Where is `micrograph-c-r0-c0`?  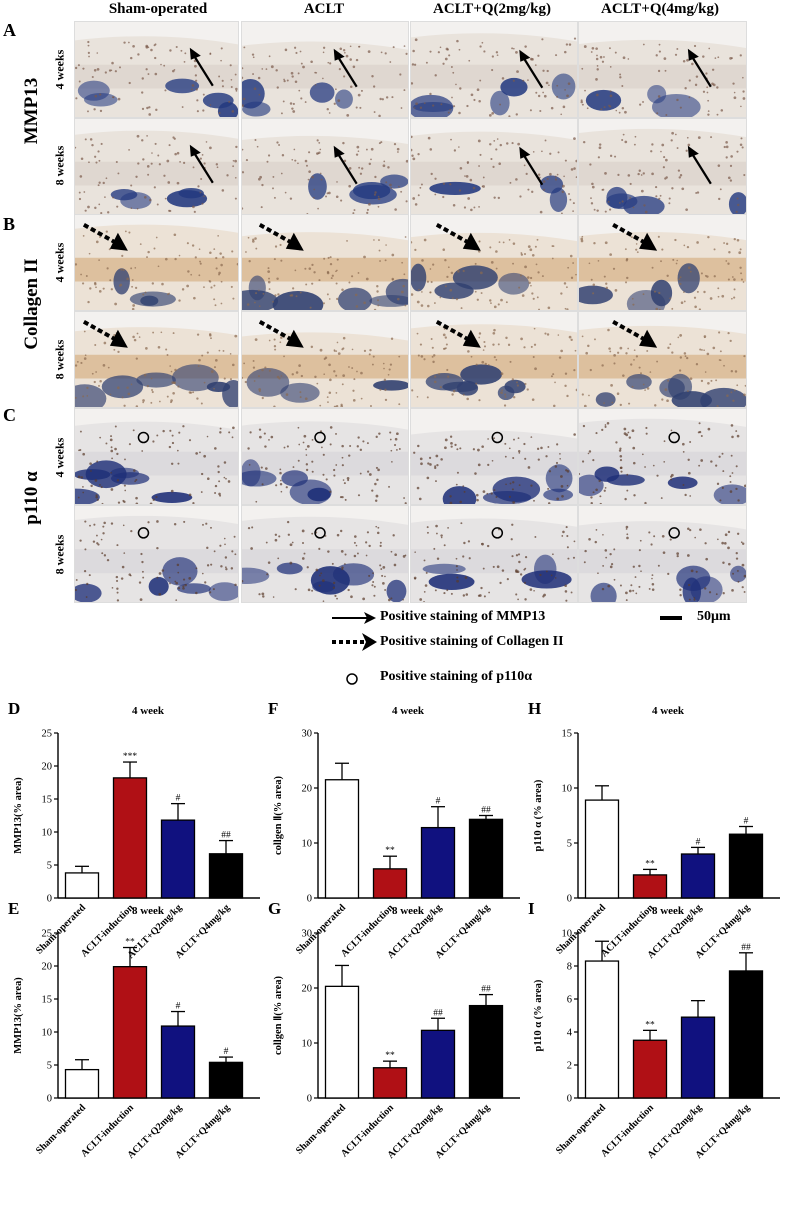
micrograph-c-r0-c0 is located at coordinates (156, 456).